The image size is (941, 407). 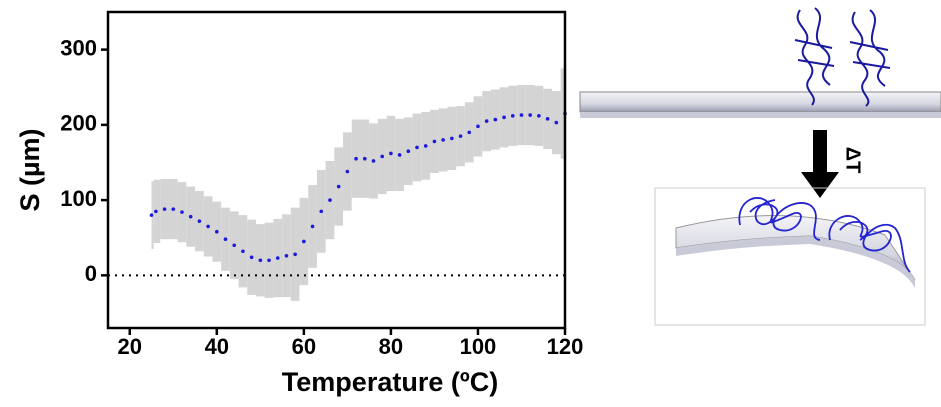 I want to click on x-tick-label: 100, so click(x=478, y=346).